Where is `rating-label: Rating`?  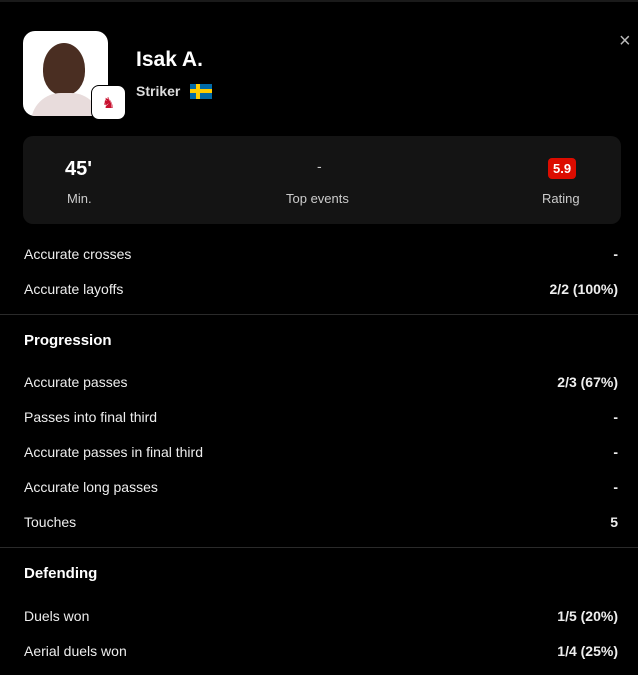
rating-label: Rating is located at coordinates (561, 198).